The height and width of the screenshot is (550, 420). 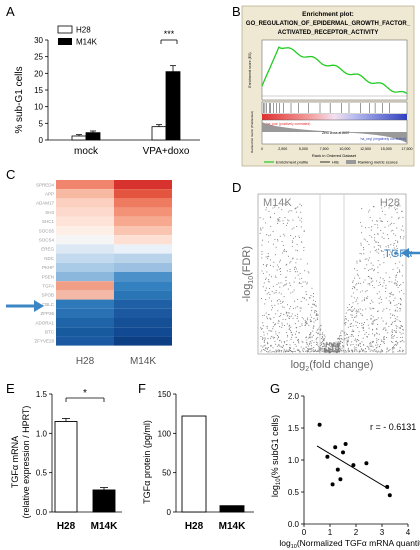 I want to click on volcano-xlabel: log2(fold change), so click(x=332, y=366).